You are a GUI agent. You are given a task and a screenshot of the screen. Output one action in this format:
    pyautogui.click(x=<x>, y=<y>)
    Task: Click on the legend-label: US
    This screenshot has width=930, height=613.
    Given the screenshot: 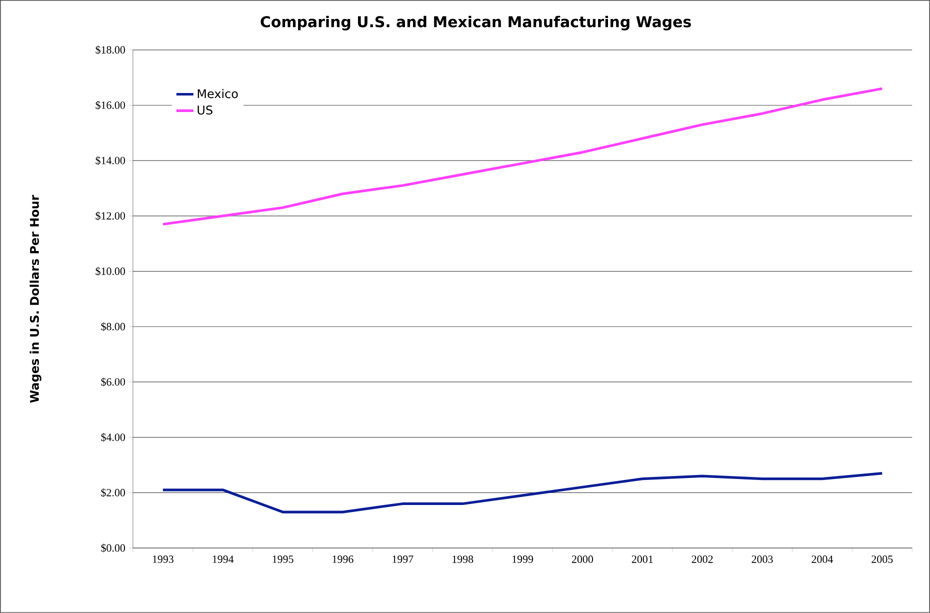 What is the action you would take?
    pyautogui.click(x=205, y=110)
    